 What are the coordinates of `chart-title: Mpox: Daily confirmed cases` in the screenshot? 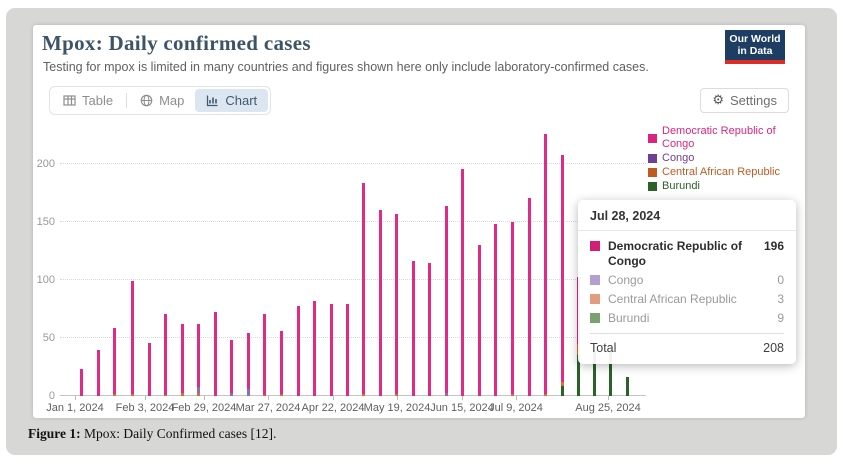 It's located at (176, 43).